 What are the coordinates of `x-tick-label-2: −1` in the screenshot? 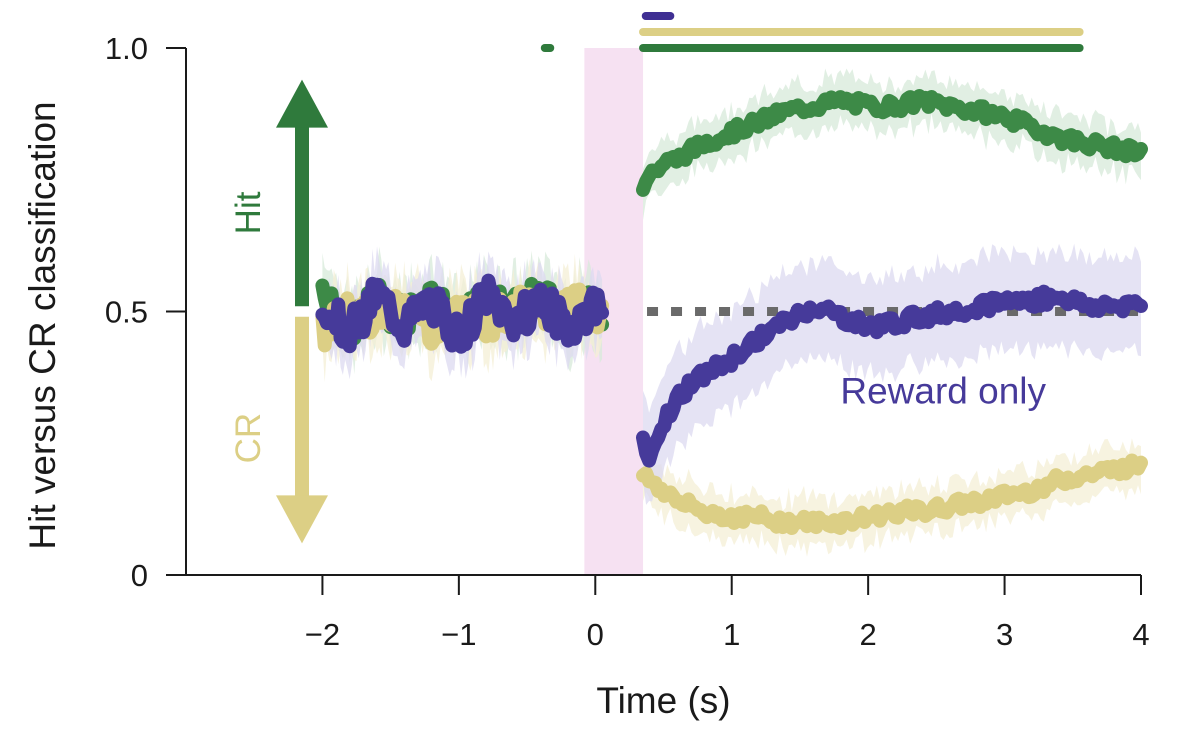 It's located at (458, 634).